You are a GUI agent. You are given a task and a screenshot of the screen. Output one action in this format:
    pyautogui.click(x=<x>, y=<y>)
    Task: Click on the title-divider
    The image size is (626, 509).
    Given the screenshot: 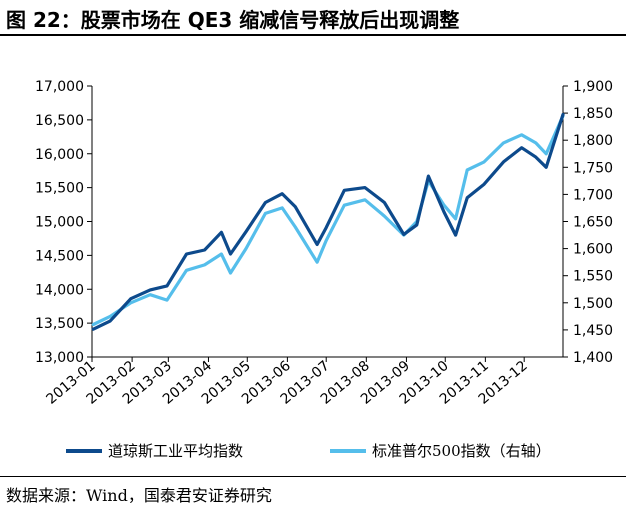 What is the action you would take?
    pyautogui.click(x=313, y=35)
    